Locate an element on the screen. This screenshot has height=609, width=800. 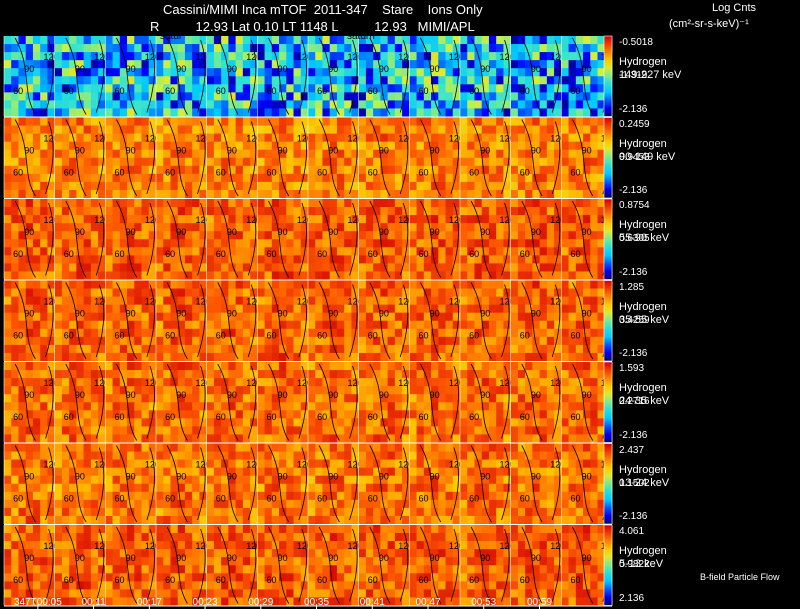
colorbar-frame is located at coordinates (608, 402).